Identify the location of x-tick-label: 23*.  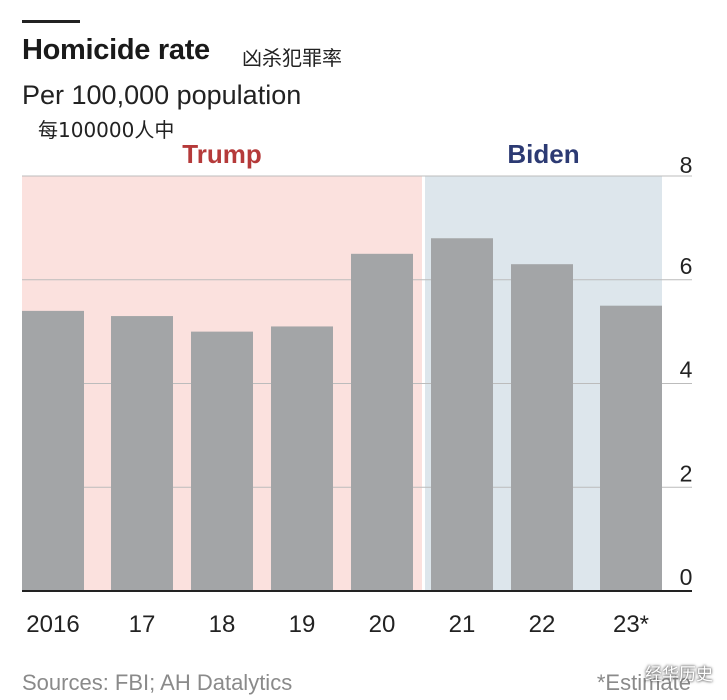
(631, 624).